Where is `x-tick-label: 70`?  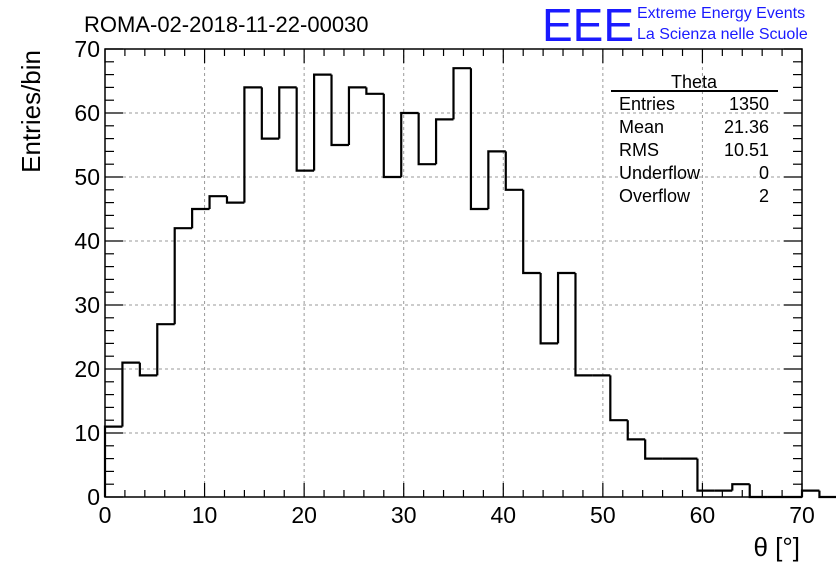
x-tick-label: 70 is located at coordinates (802, 515).